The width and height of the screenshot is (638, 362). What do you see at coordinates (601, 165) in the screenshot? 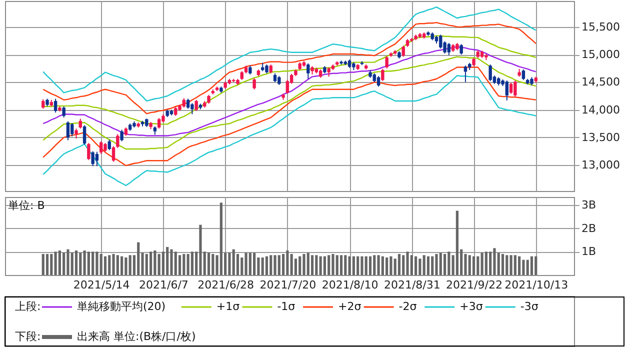
I see `y-tick-label: 13,000` at bounding box center [601, 165].